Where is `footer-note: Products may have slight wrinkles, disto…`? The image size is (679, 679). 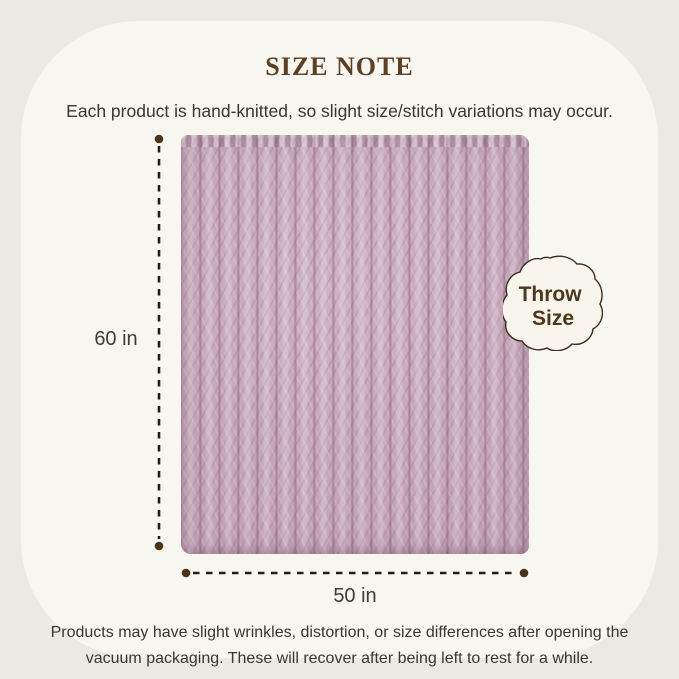 footer-note: Products may have slight wrinkles, disto… is located at coordinates (339, 646).